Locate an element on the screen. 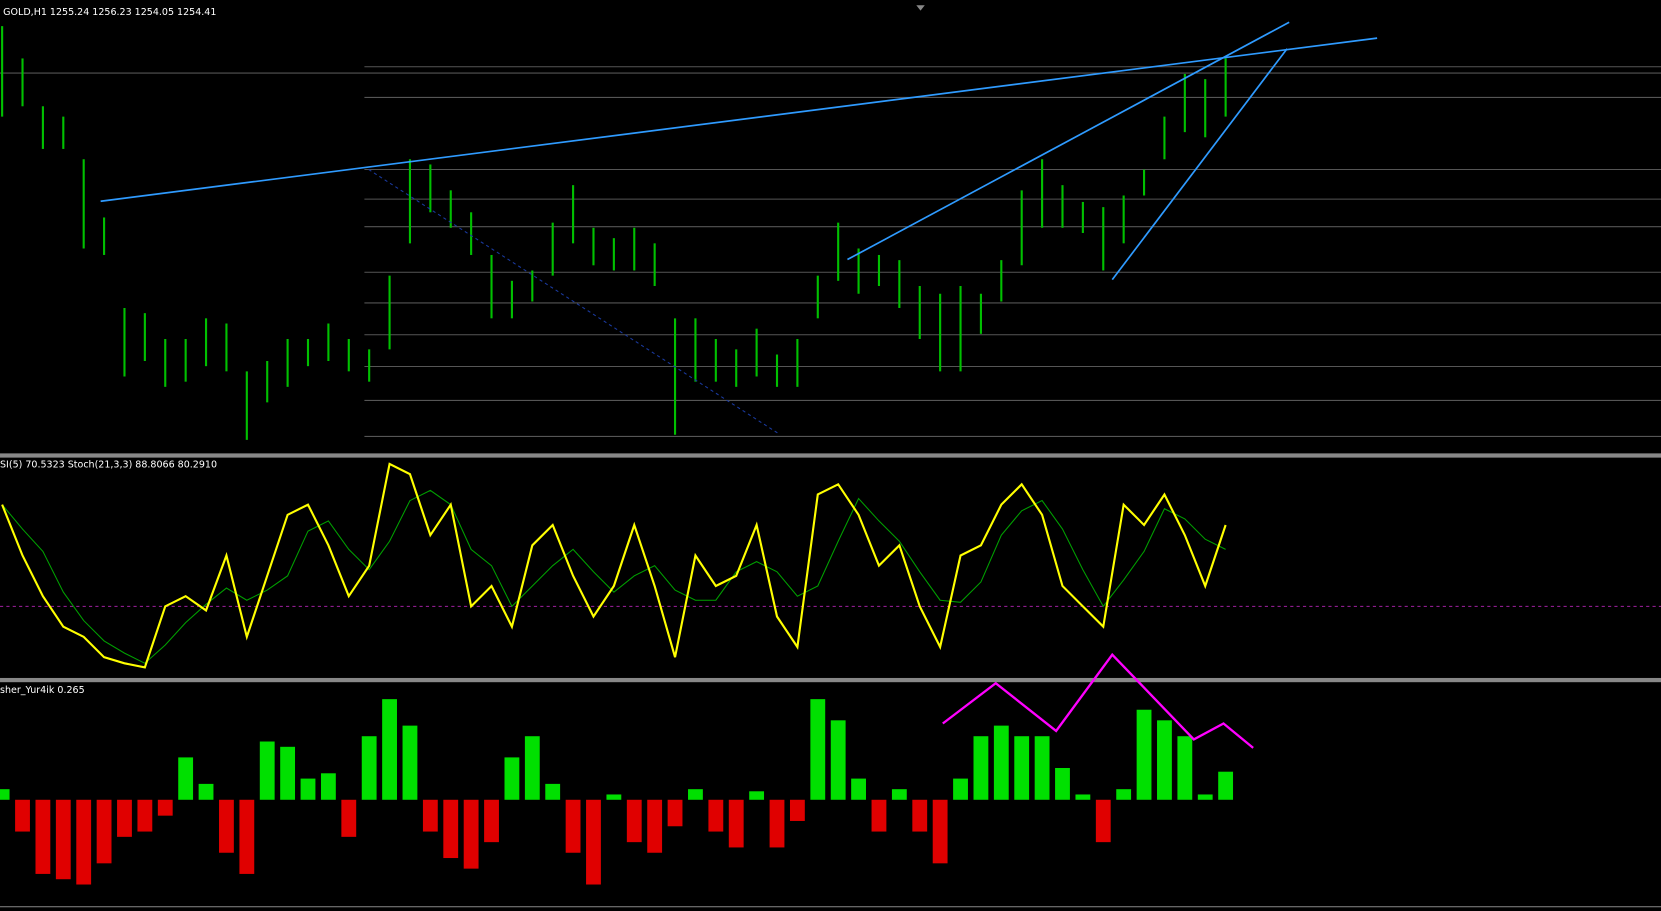  zigzag-arrow is located at coordinates (1098, 700).